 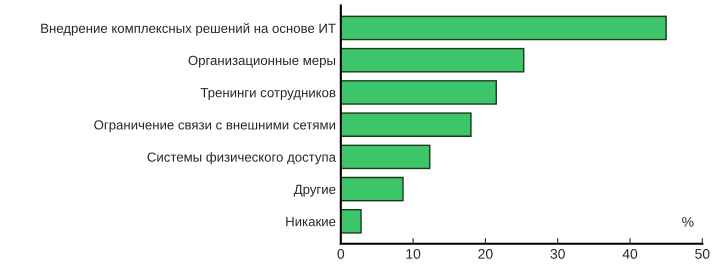 What do you see at coordinates (242, 158) in the screenshot?
I see `y-tick-label: Системы физического доступа` at bounding box center [242, 158].